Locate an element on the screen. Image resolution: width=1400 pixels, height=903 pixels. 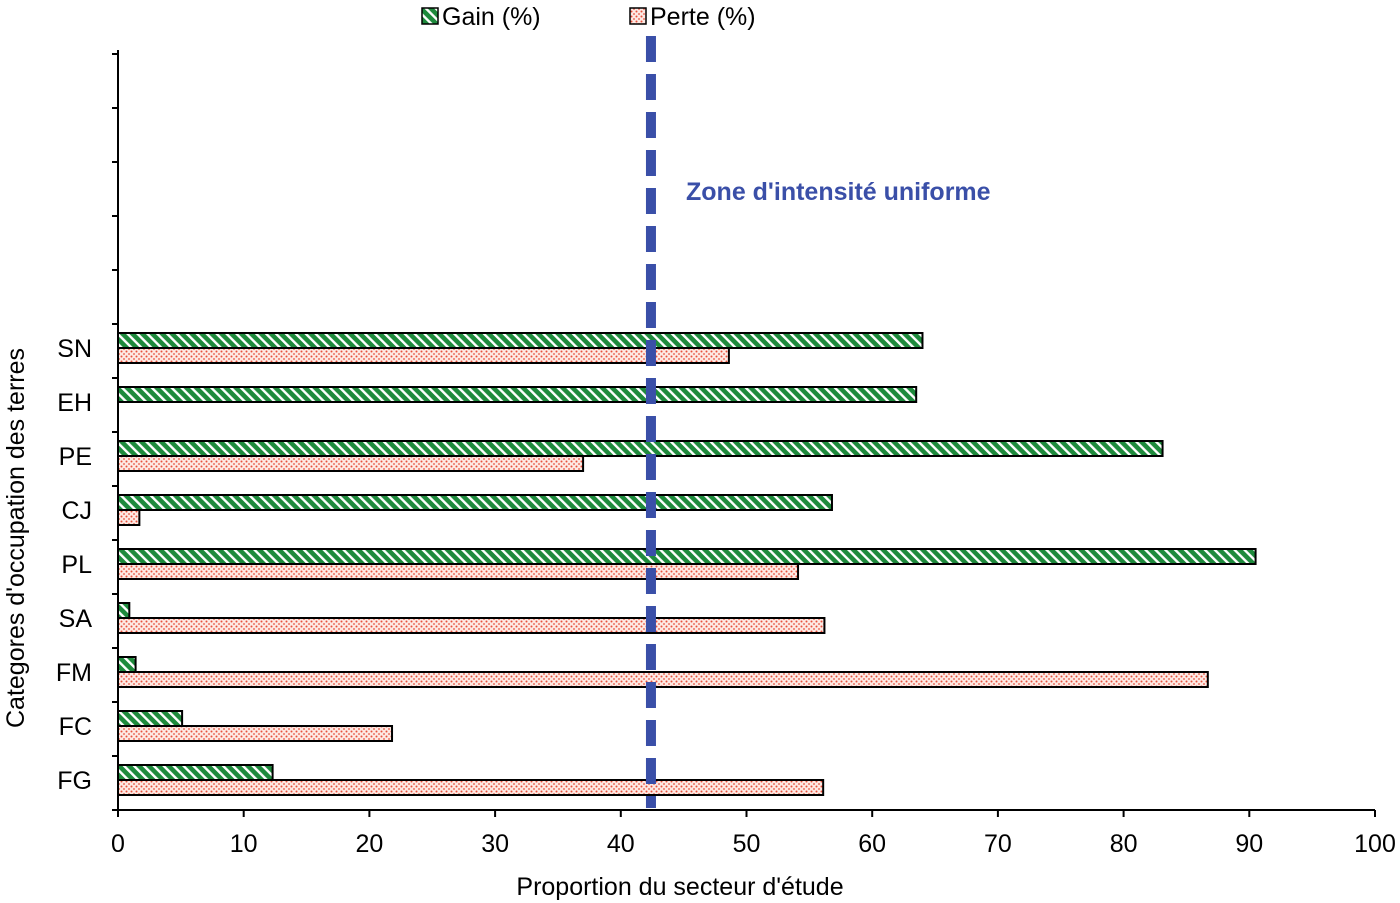
x-tick-label: 90 is located at coordinates (1249, 844).